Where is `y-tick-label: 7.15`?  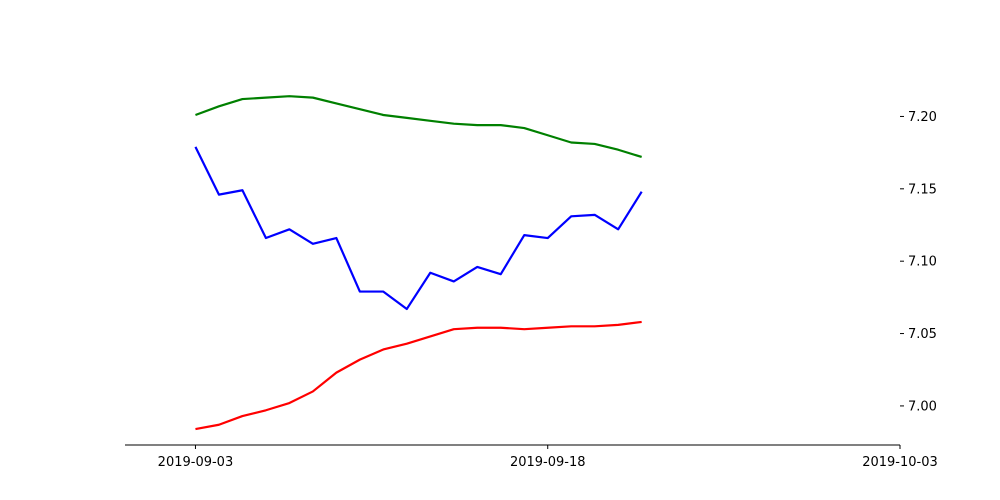
y-tick-label: 7.15 is located at coordinates (922, 189).